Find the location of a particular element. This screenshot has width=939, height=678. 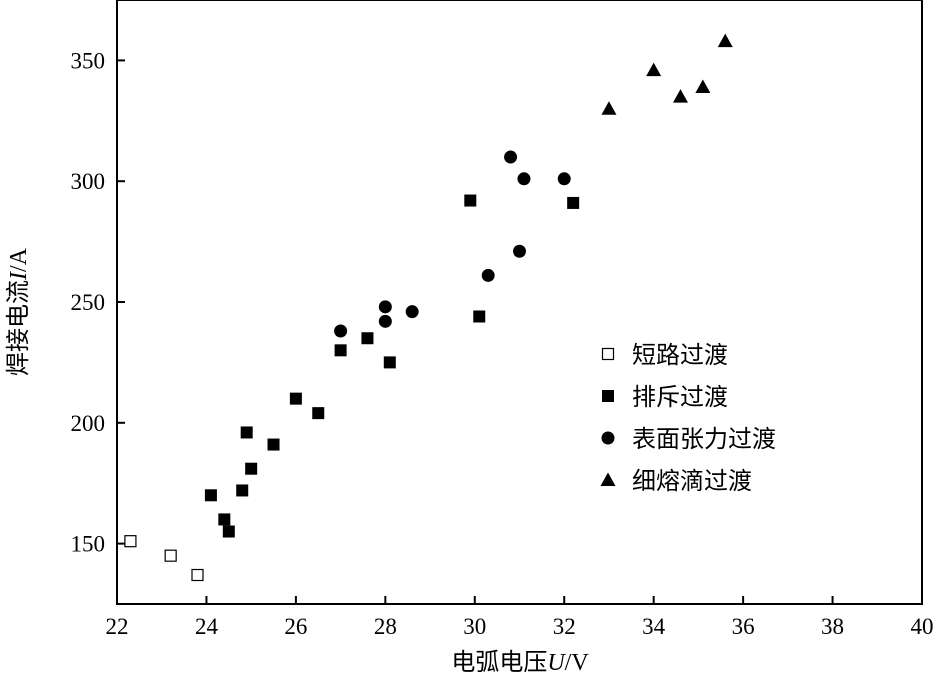

legend-label: 排斥过渡 is located at coordinates (680, 397).